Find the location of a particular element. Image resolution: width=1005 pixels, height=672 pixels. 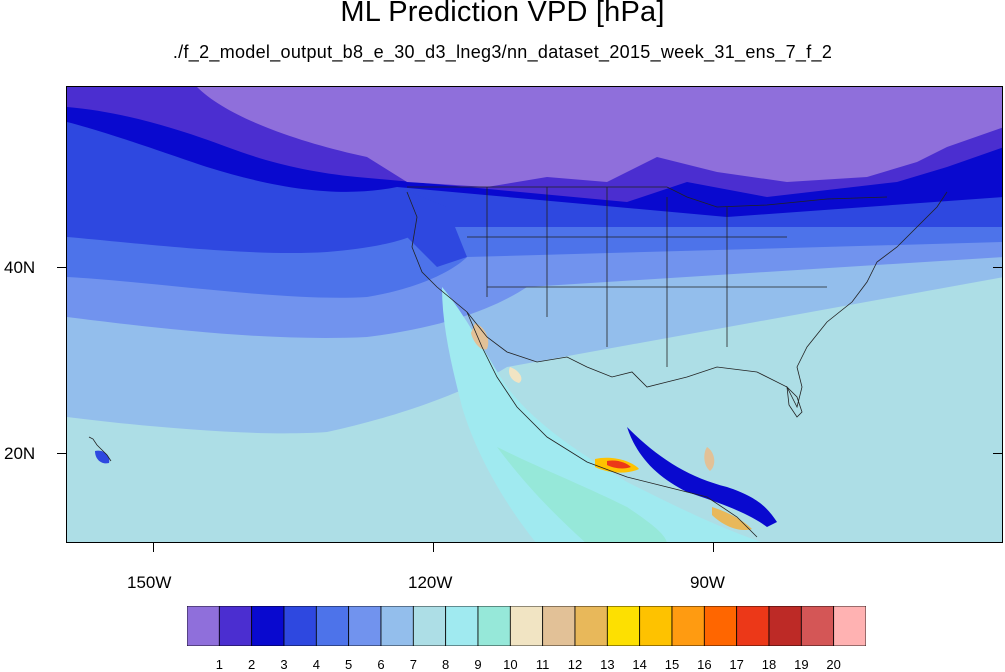

vpd-coast-strip is located at coordinates (432, 227).